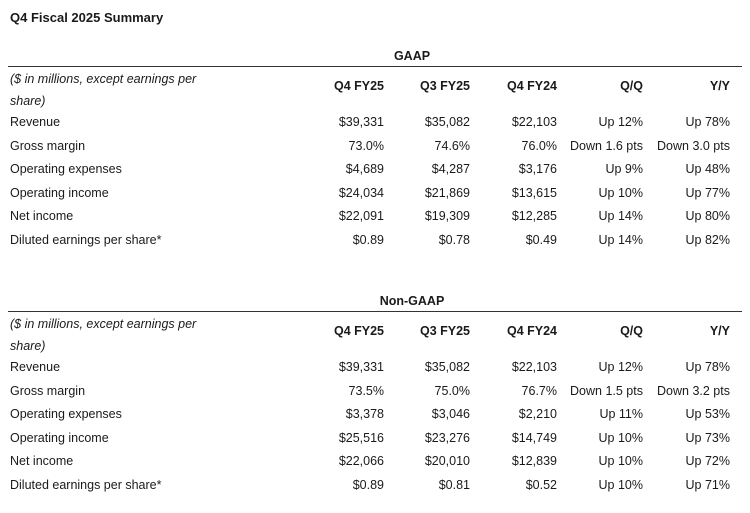 Image resolution: width=750 pixels, height=513 pixels. Describe the element at coordinates (444, 86) in the screenshot. I see `gaap-col-q3fy25: Q3 FY25` at that location.